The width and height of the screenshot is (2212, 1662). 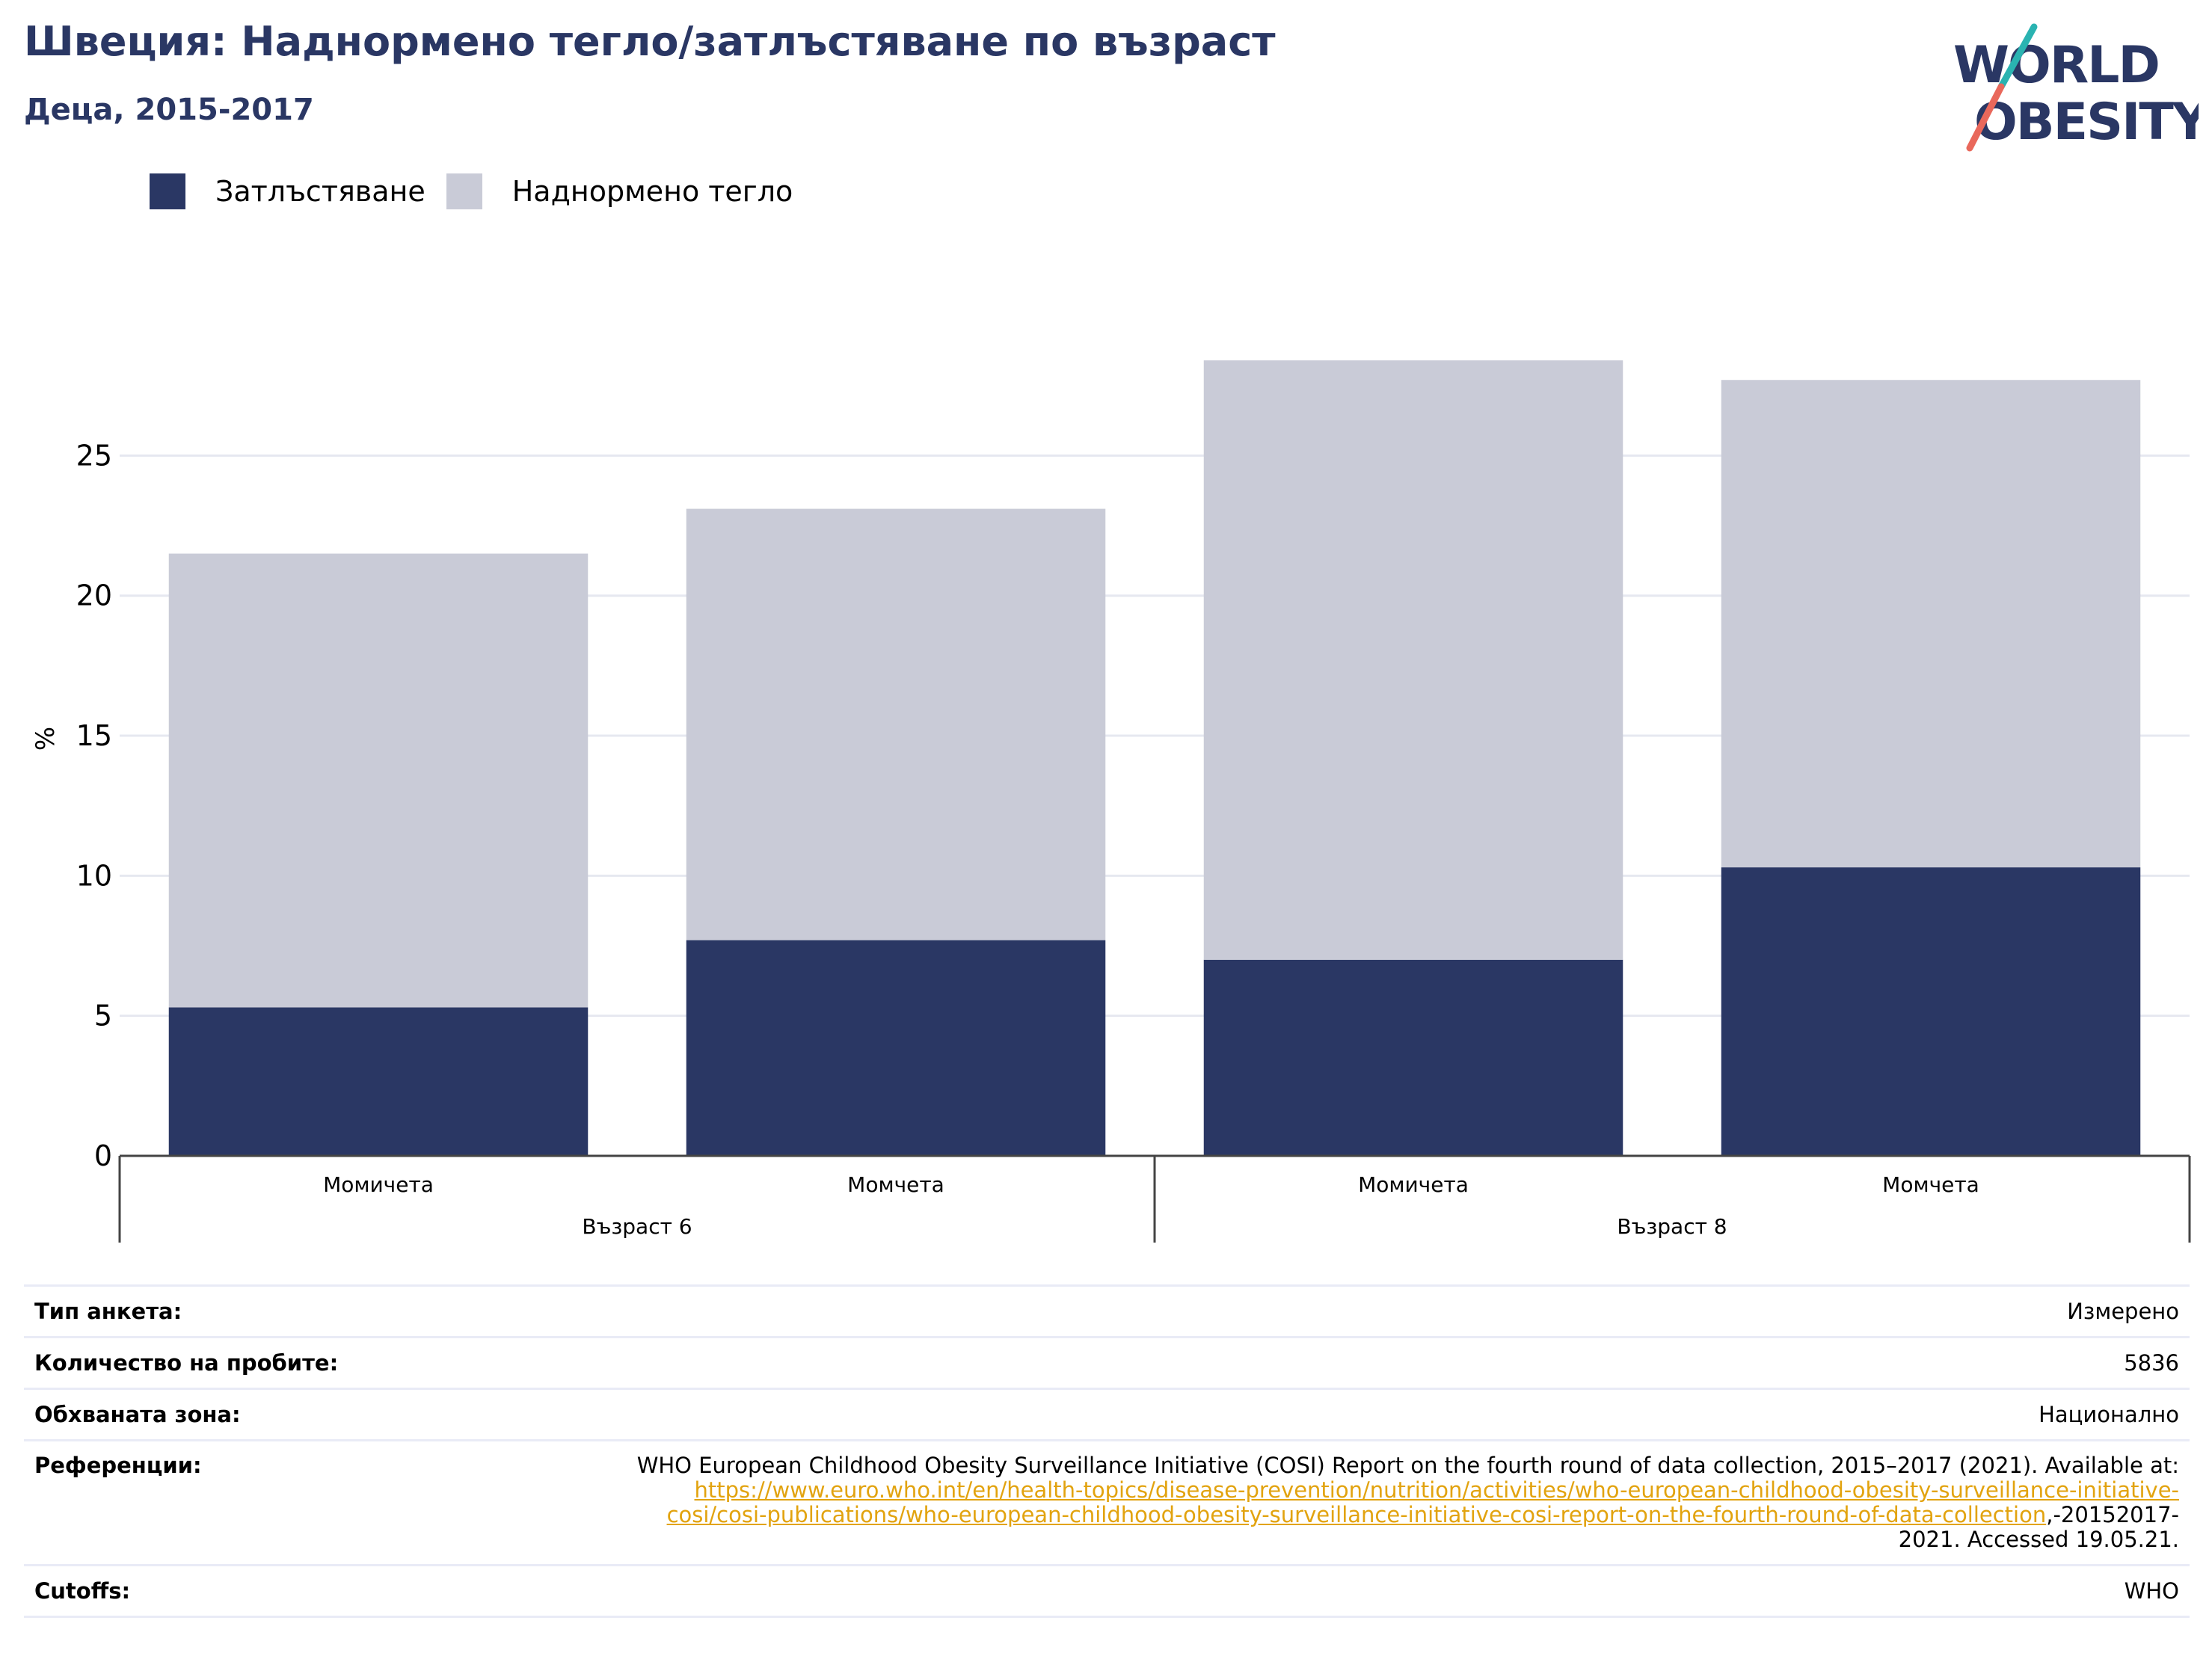 What do you see at coordinates (652, 191) in the screenshot?
I see `legend-label-overweight: Наднормено тегло` at bounding box center [652, 191].